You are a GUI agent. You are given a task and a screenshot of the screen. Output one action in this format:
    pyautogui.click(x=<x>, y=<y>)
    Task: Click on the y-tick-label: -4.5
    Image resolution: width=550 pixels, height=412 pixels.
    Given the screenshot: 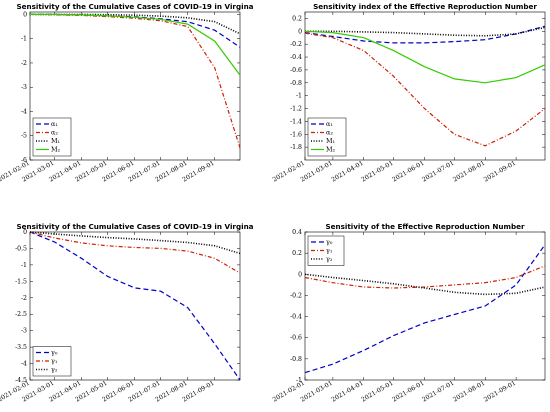 What is the action you would take?
    pyautogui.click(x=21, y=380)
    